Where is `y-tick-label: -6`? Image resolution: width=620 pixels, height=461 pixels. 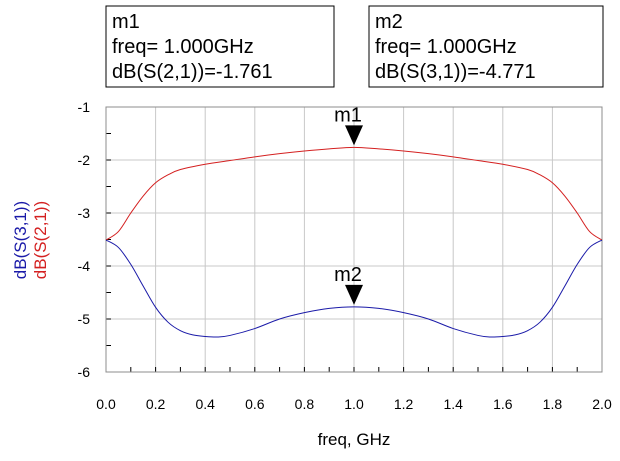 y-tick-label: -6 is located at coordinates (84, 372).